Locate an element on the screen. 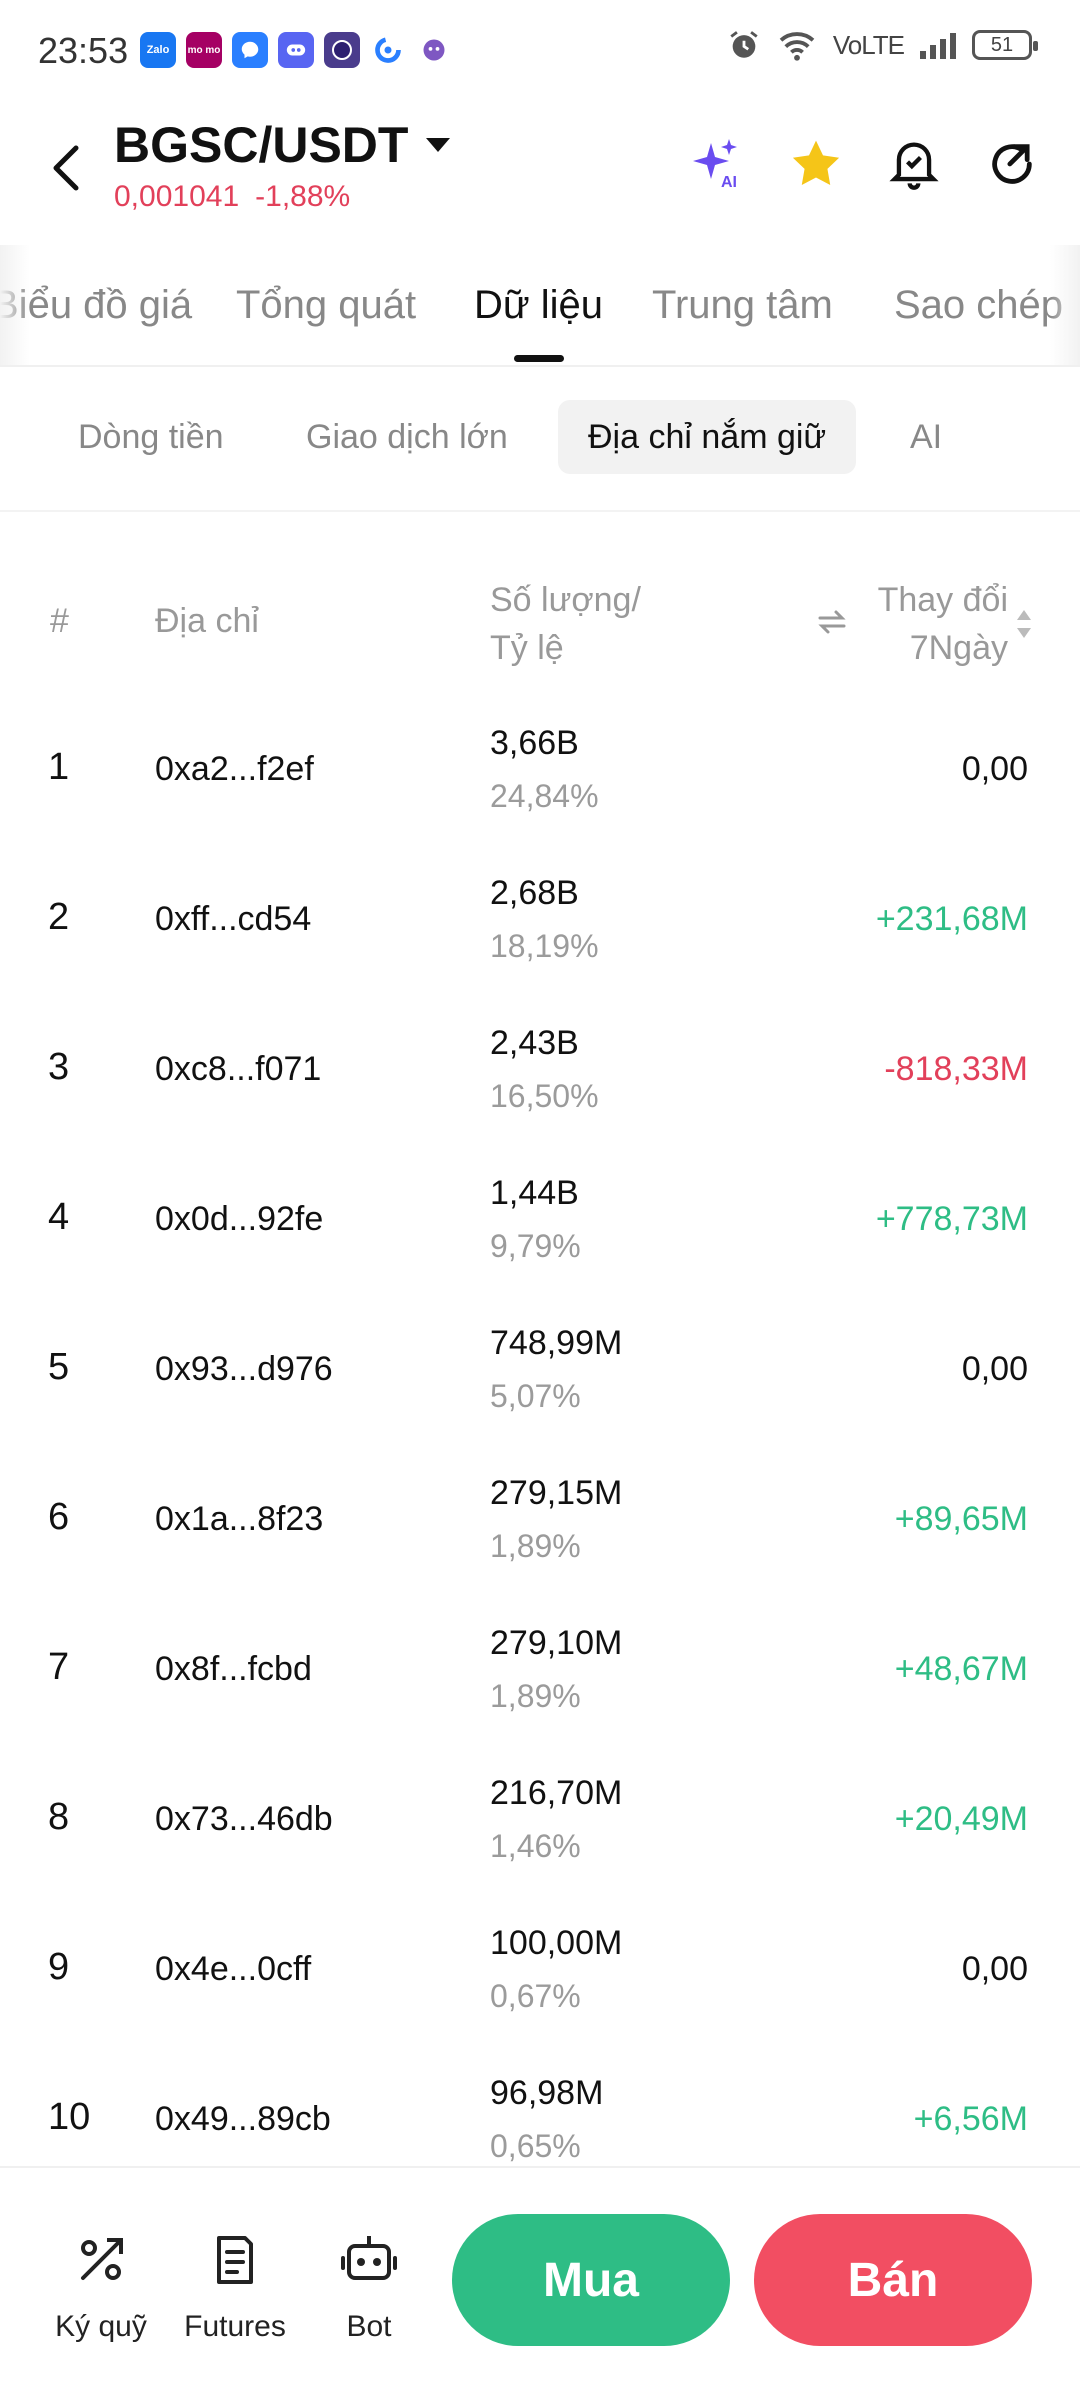  sort-icon is located at coordinates (1024, 624).